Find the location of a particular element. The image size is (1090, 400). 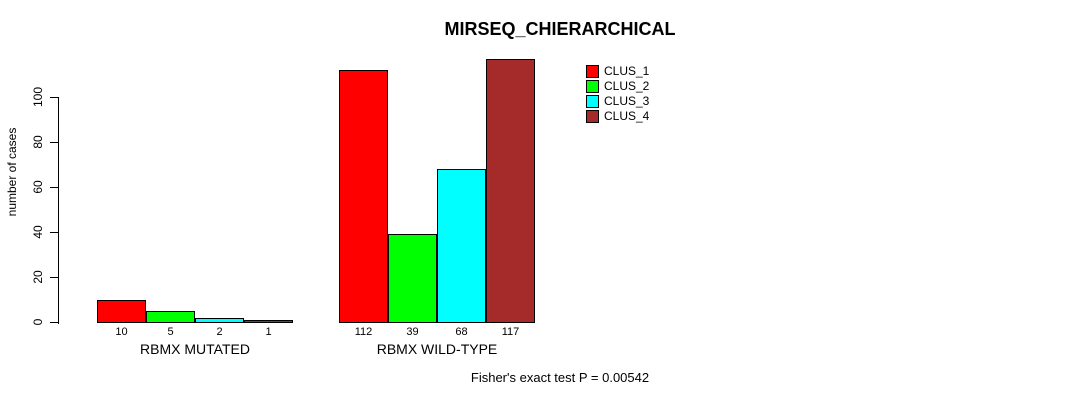

legend: CLUS_1 CLUS_2 CLUS_3 CLUS_4 is located at coordinates (617, 94).